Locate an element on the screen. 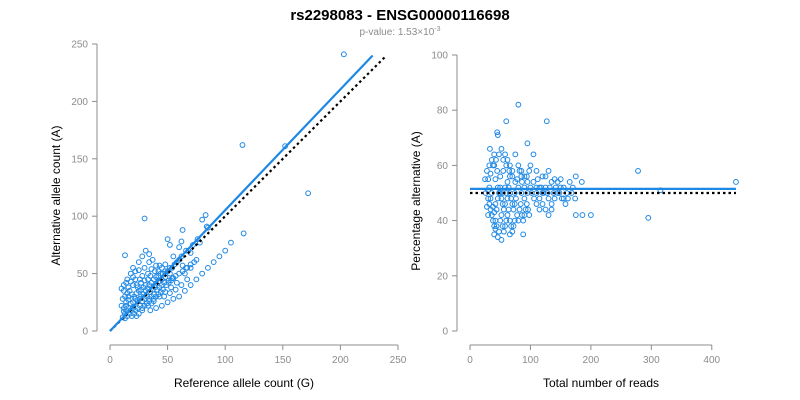  right-y-tick-label: 0 is located at coordinates (445, 332).